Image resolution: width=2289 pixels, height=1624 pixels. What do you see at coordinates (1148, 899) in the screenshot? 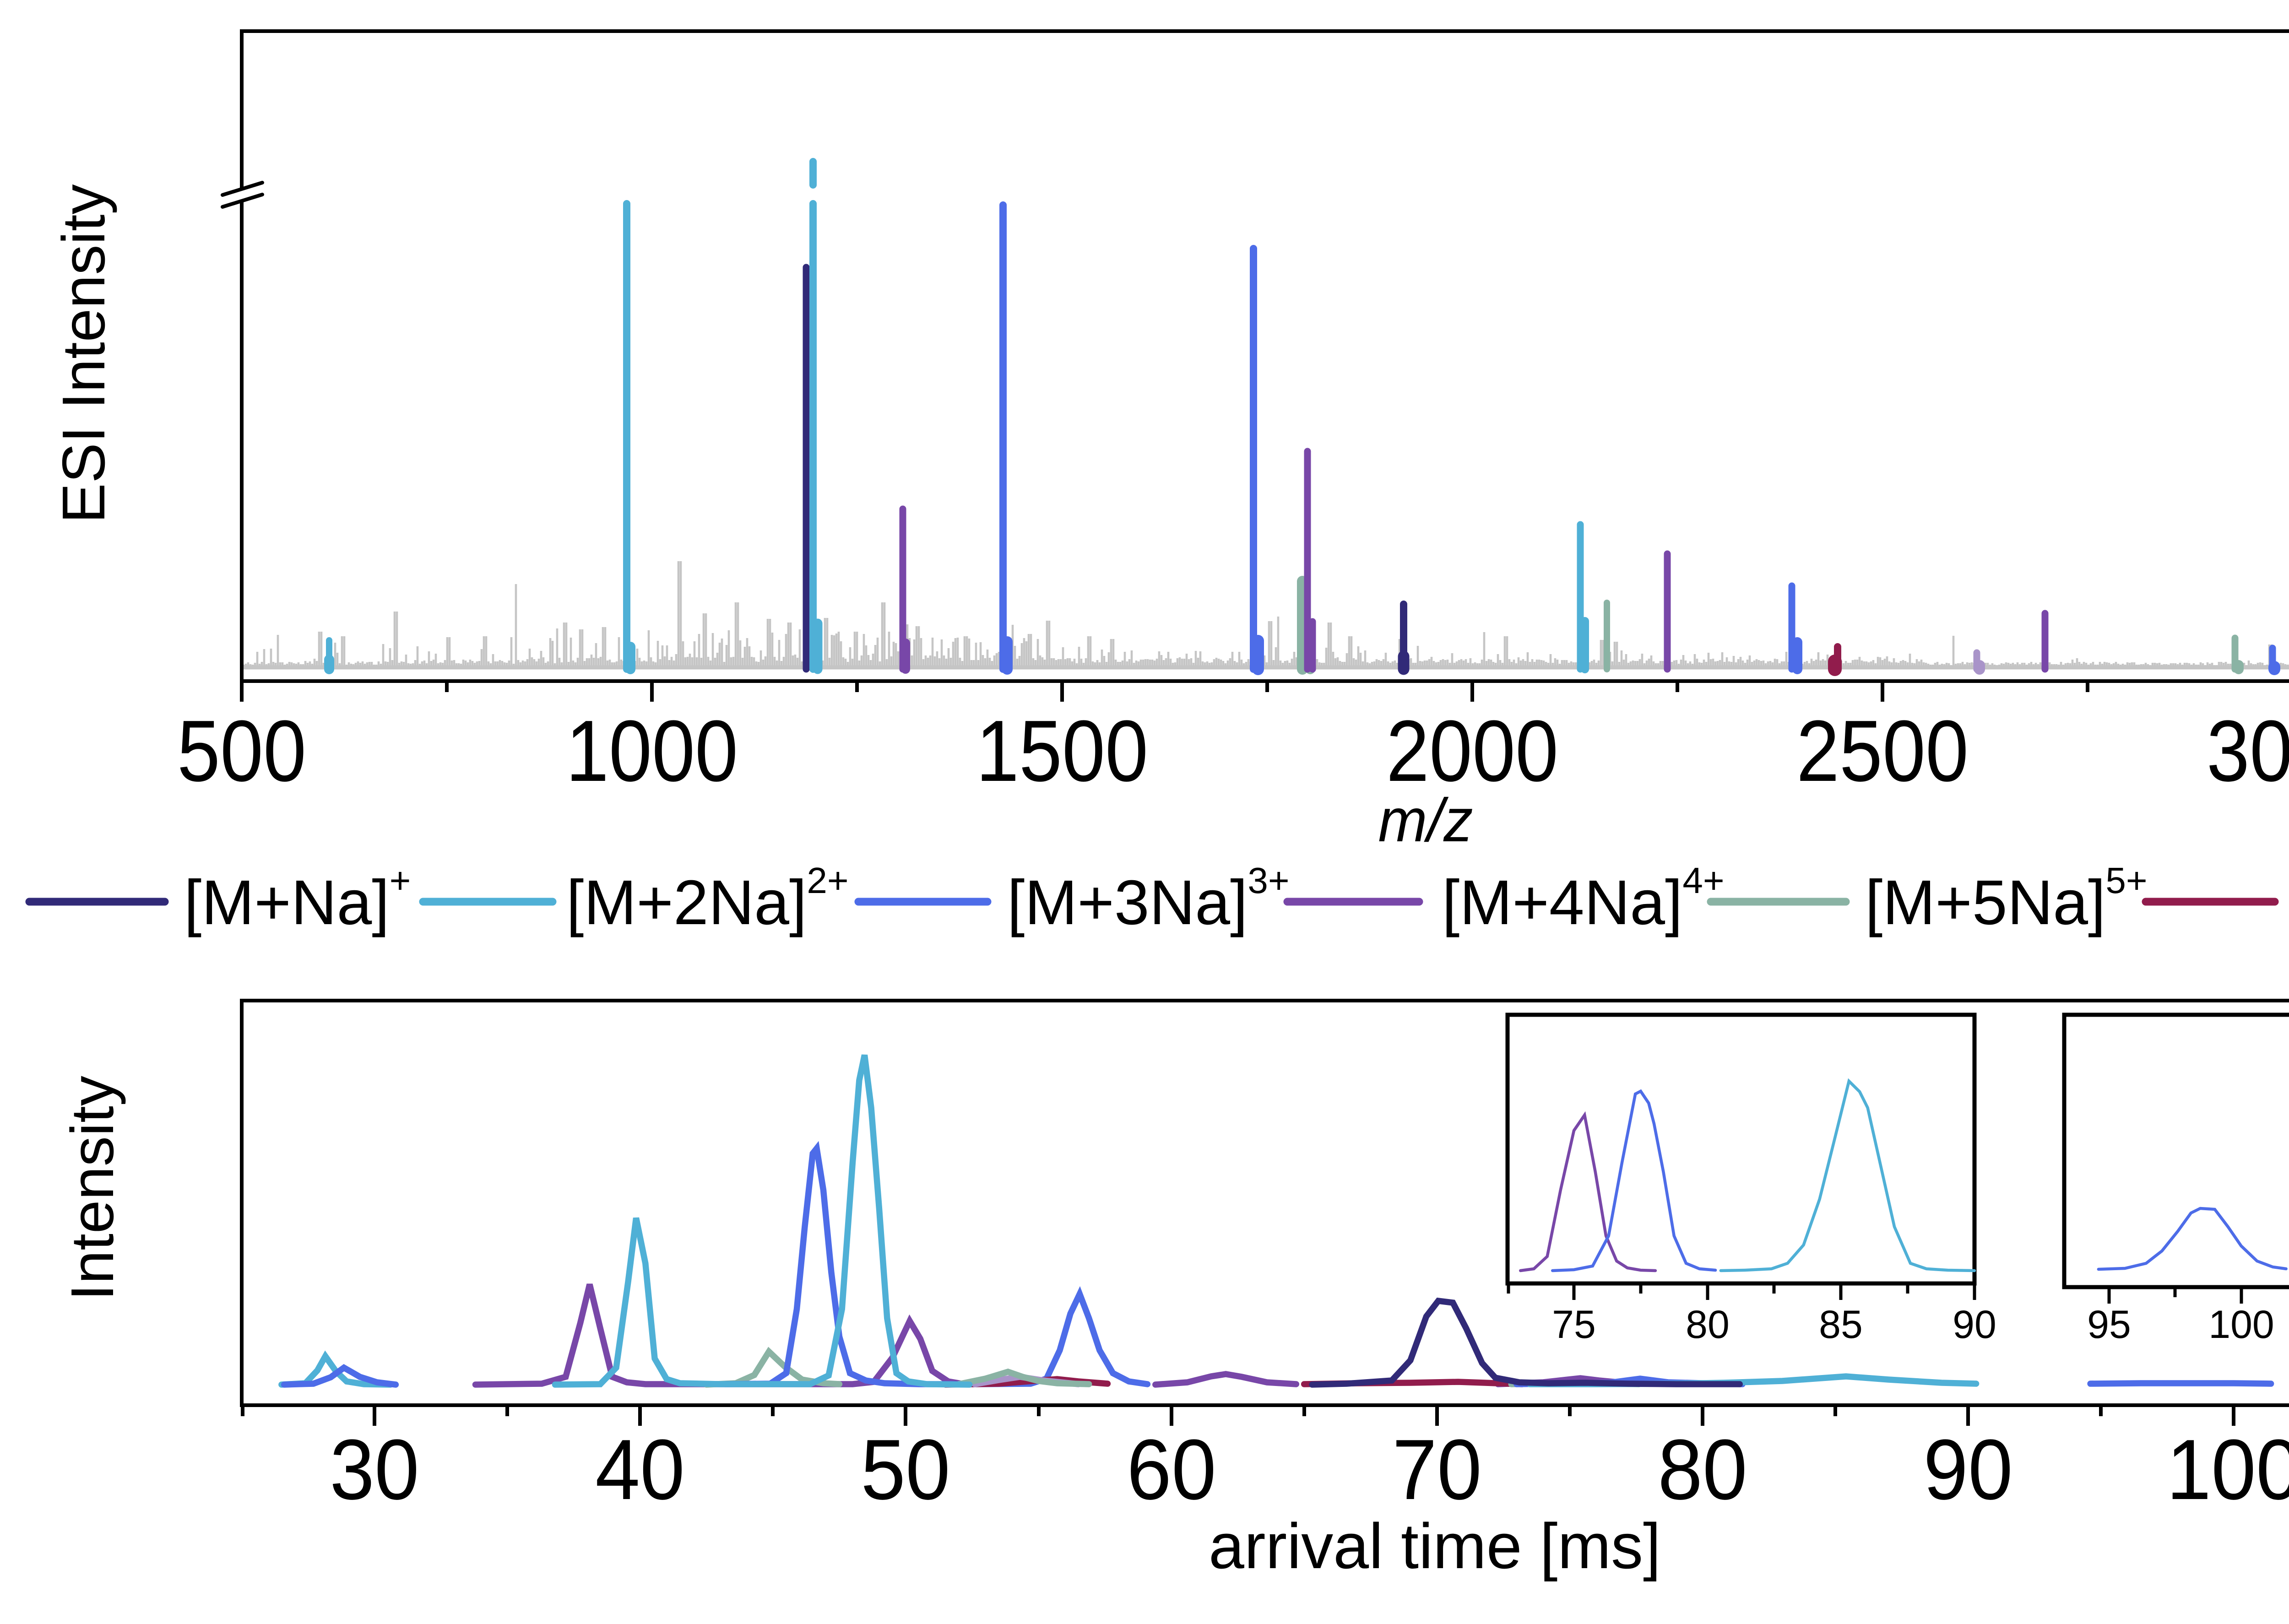
I see `svg-text: [M+3Na]3+` at bounding box center [1148, 899].